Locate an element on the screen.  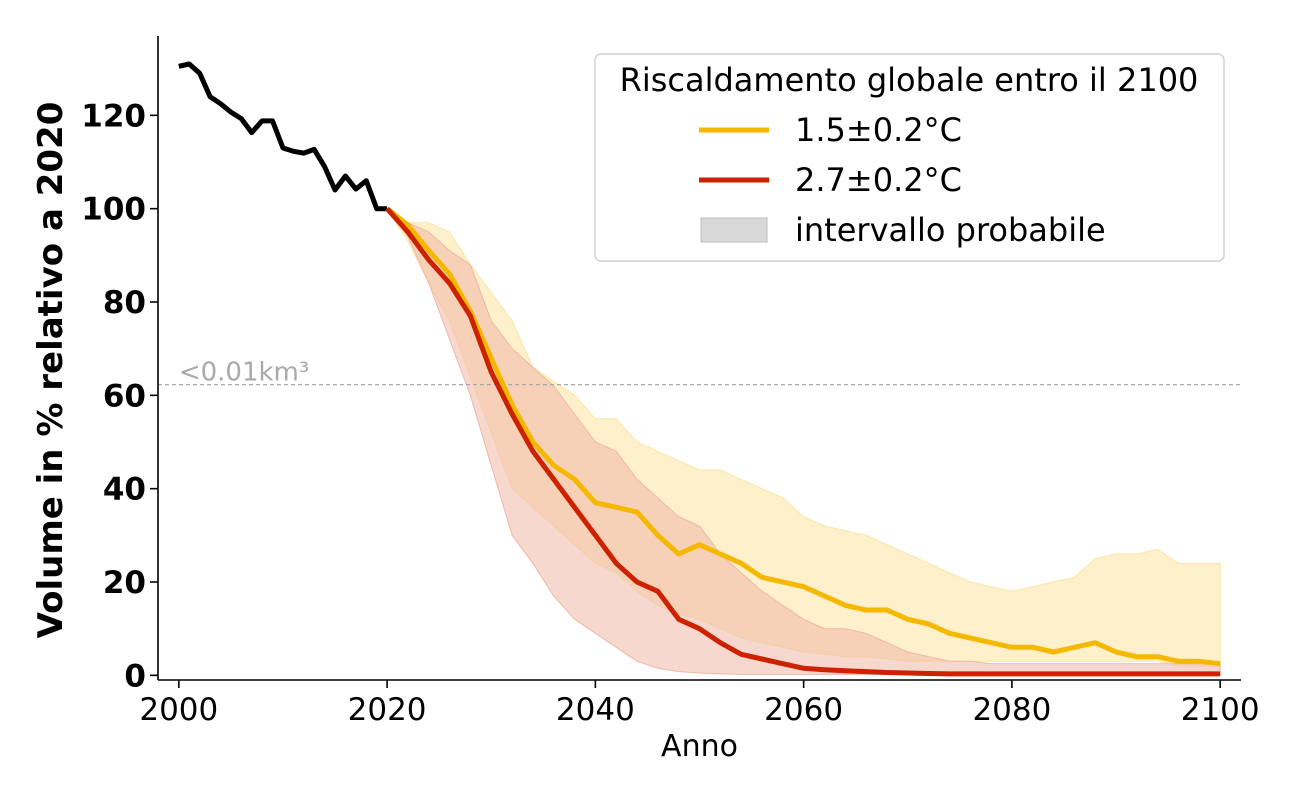
x-tick-label: 2060 is located at coordinates (803, 710).